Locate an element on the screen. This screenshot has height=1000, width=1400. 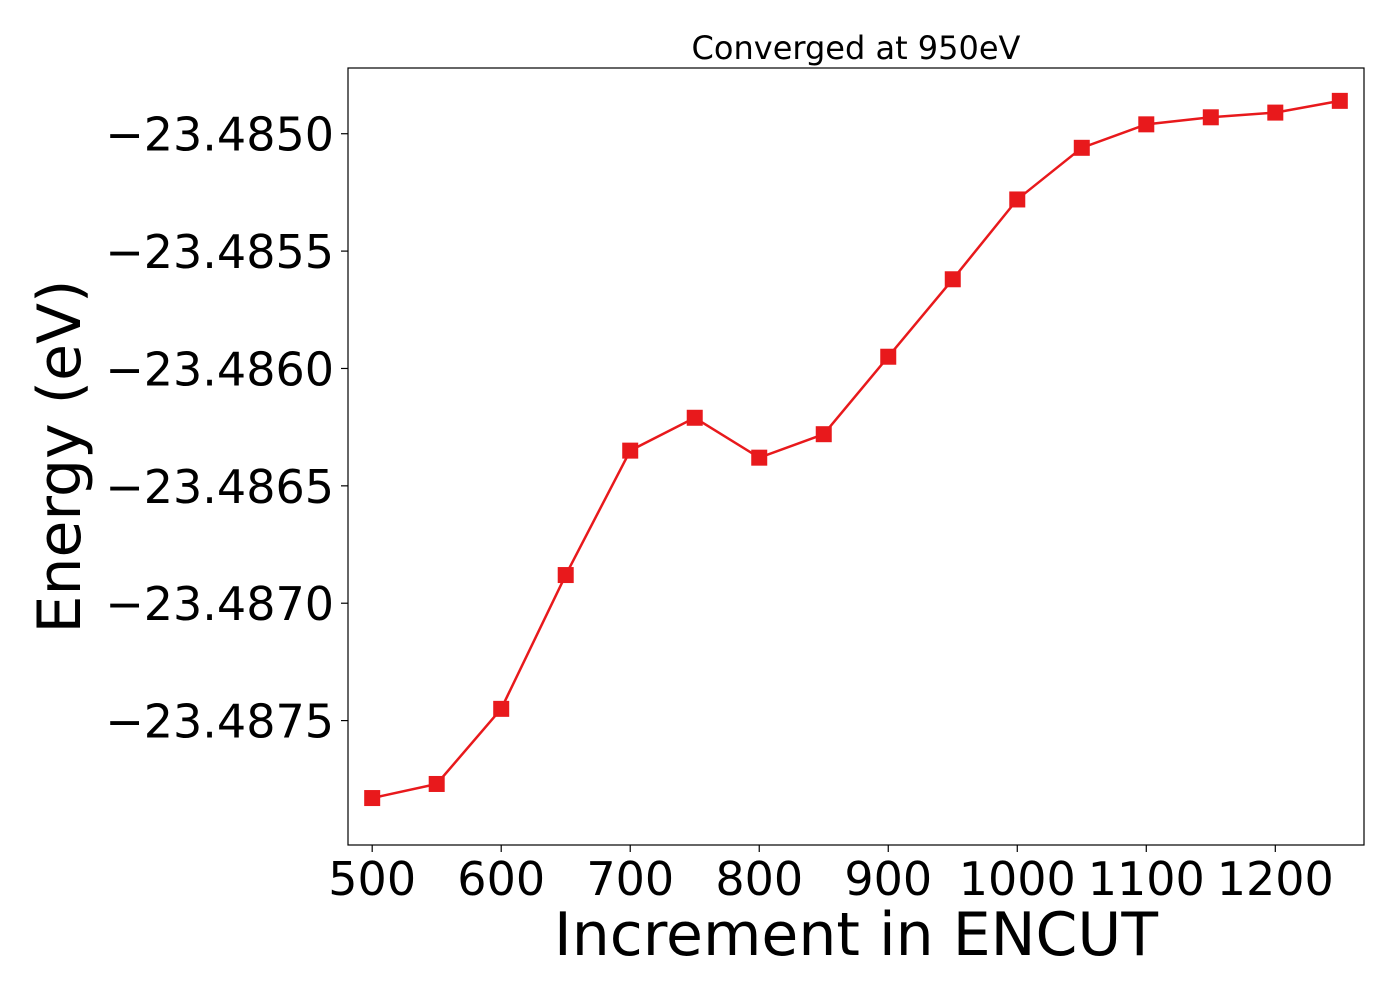
x-tick-label: 800 is located at coordinates (759, 879).